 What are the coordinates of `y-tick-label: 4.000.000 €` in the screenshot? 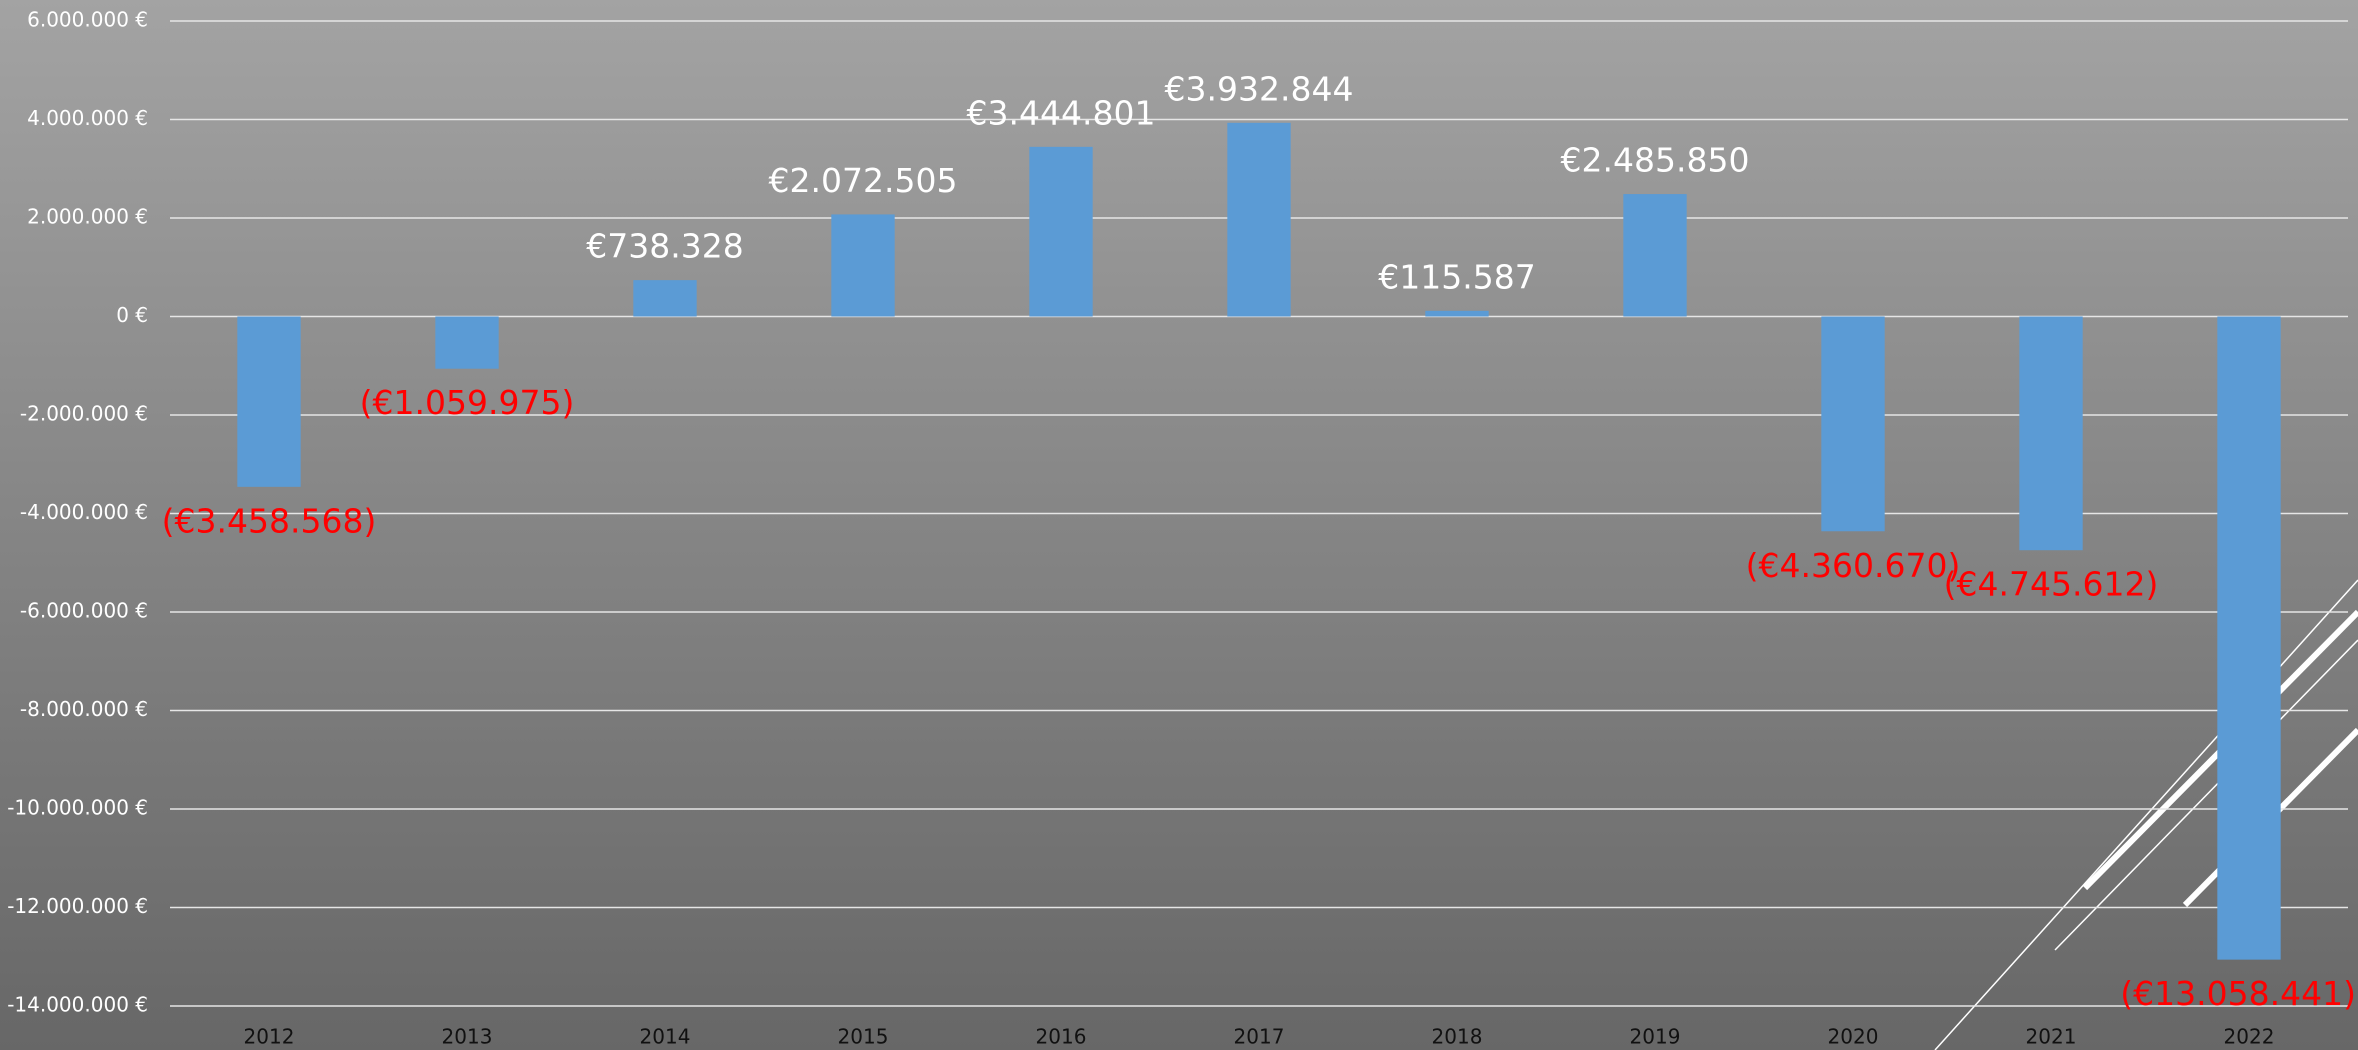 It's located at (87, 118).